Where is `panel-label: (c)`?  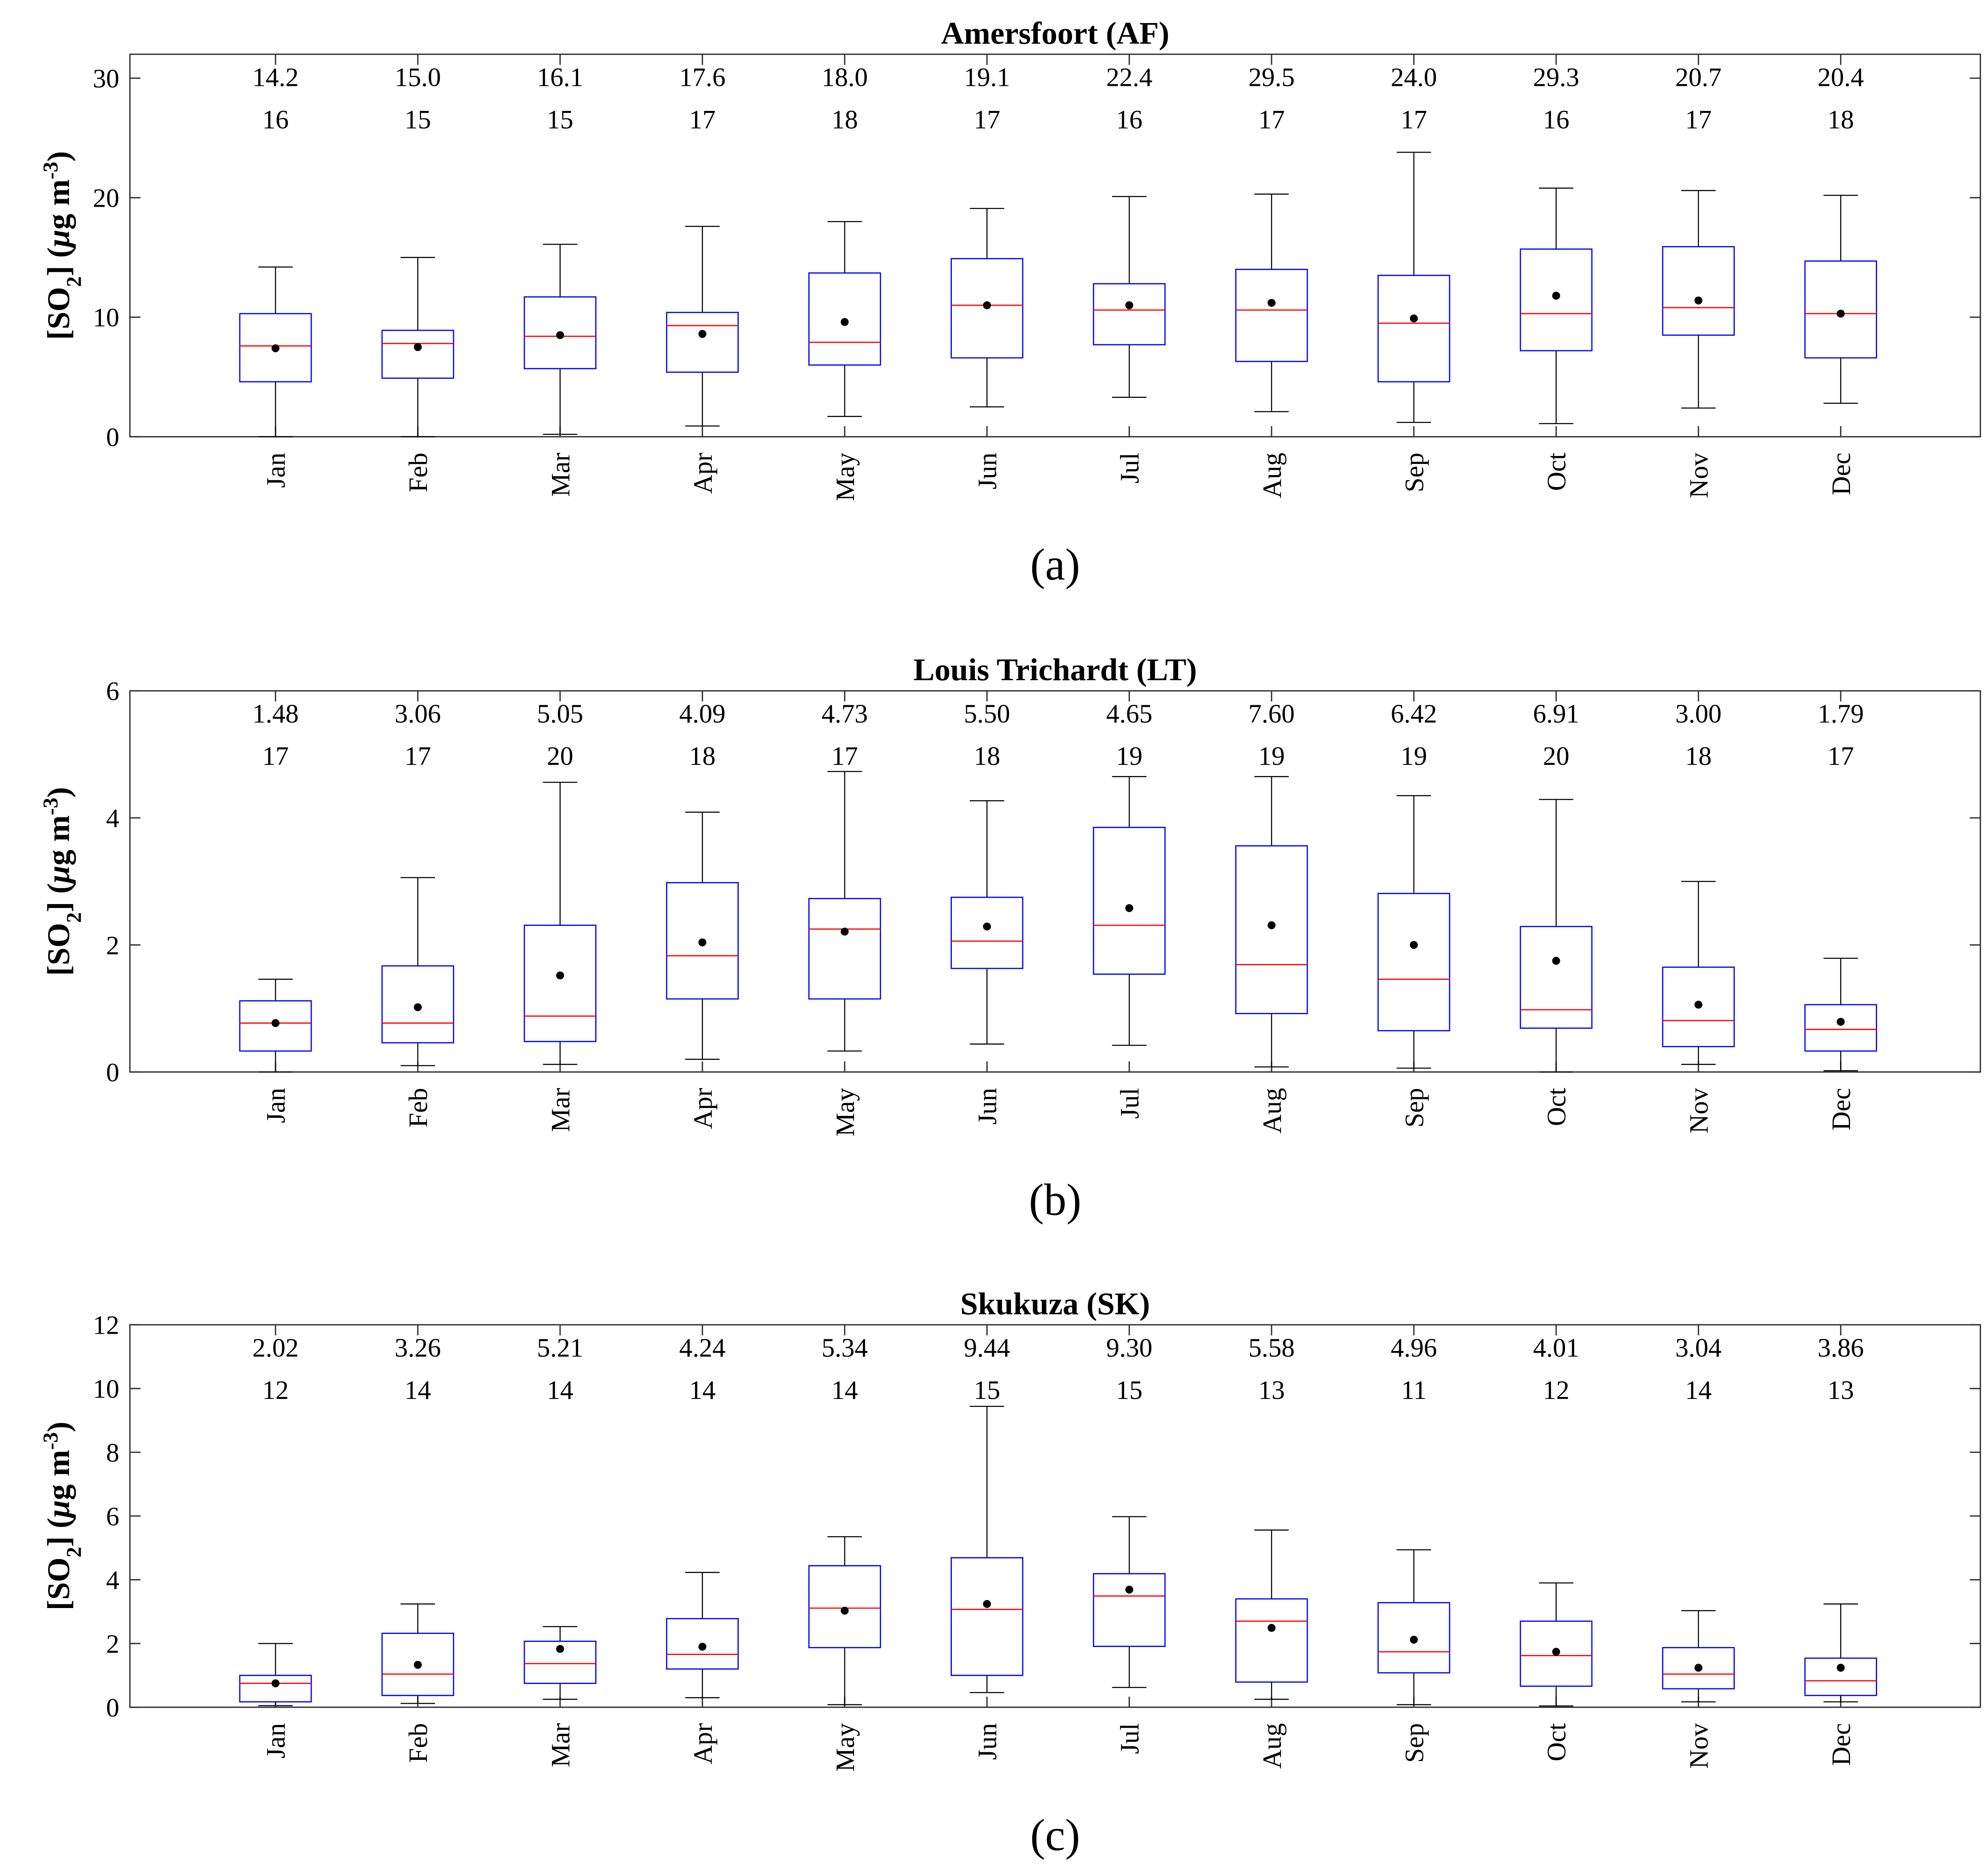 panel-label: (c) is located at coordinates (1055, 1835).